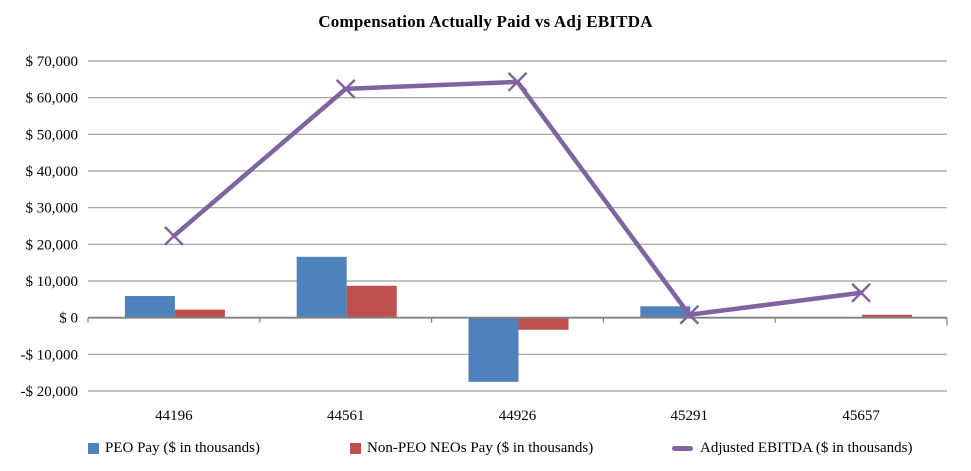 The width and height of the screenshot is (971, 471). Describe the element at coordinates (52, 282) in the screenshot. I see `y-tick-label: $ 10,000` at that location.